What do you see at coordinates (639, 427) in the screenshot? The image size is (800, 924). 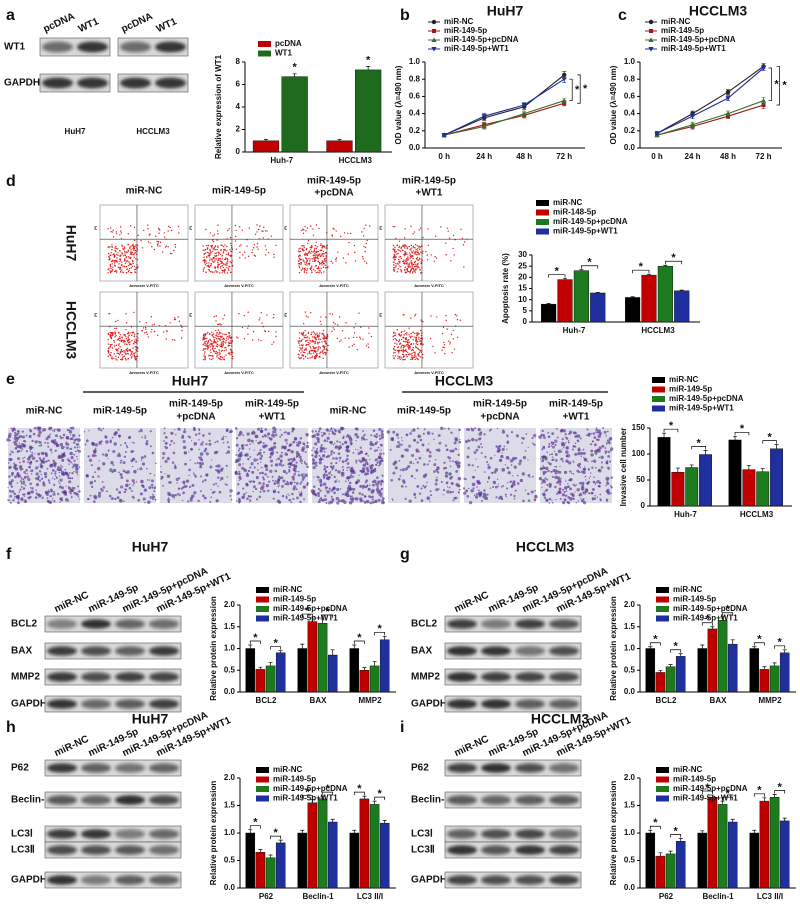 I see `y-tick-label: 150` at bounding box center [639, 427].